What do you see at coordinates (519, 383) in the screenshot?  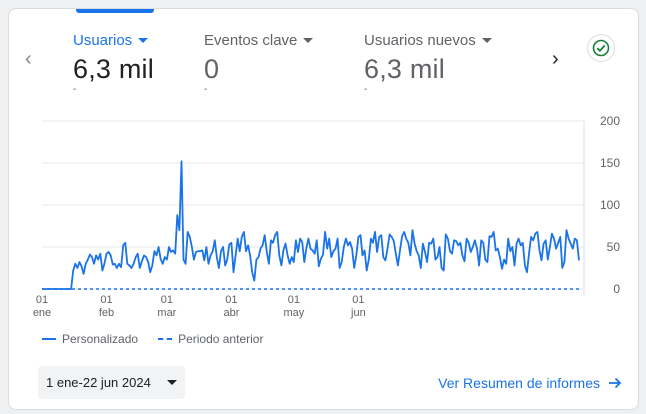 I see `report-link-label: Ver Resumen de informes` at bounding box center [519, 383].